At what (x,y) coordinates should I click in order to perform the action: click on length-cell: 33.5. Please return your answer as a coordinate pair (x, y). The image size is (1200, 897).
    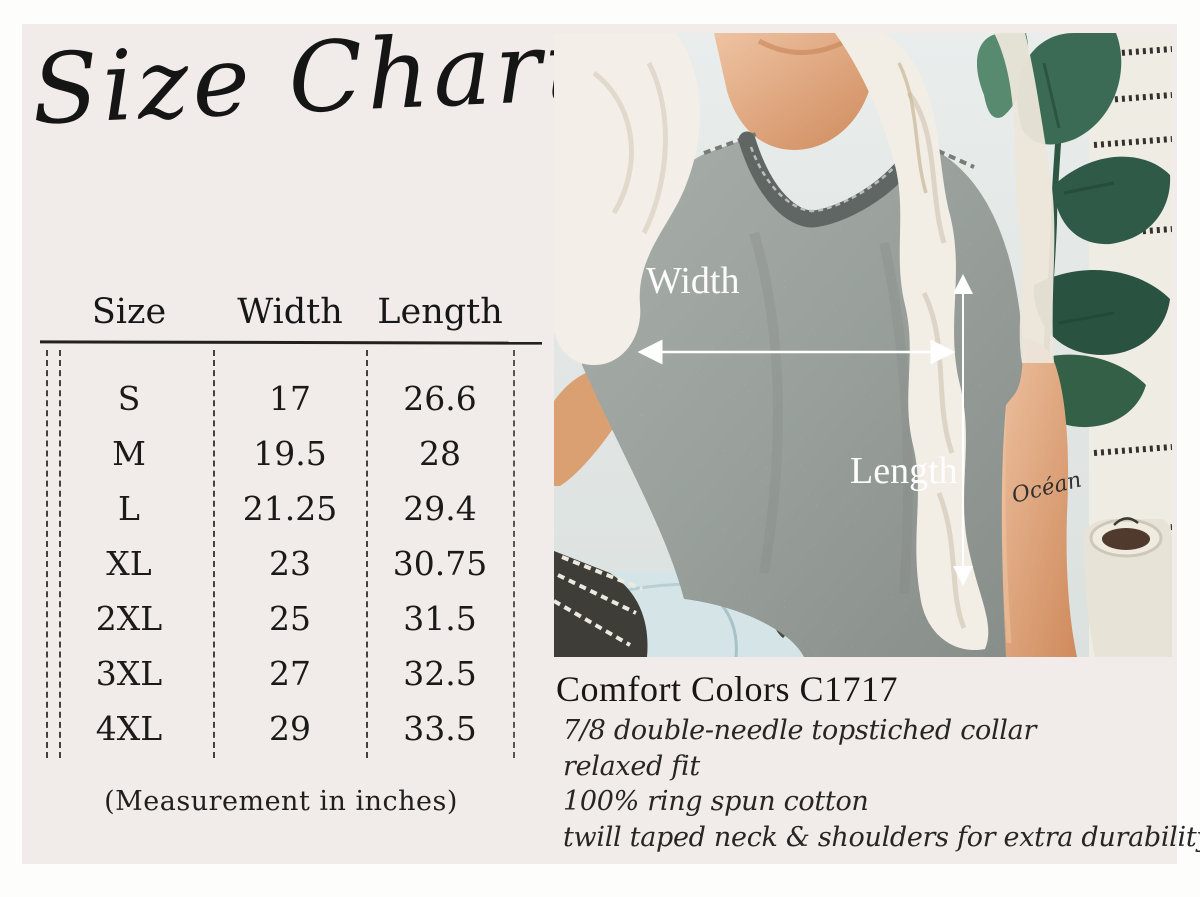
    Looking at the image, I should click on (440, 728).